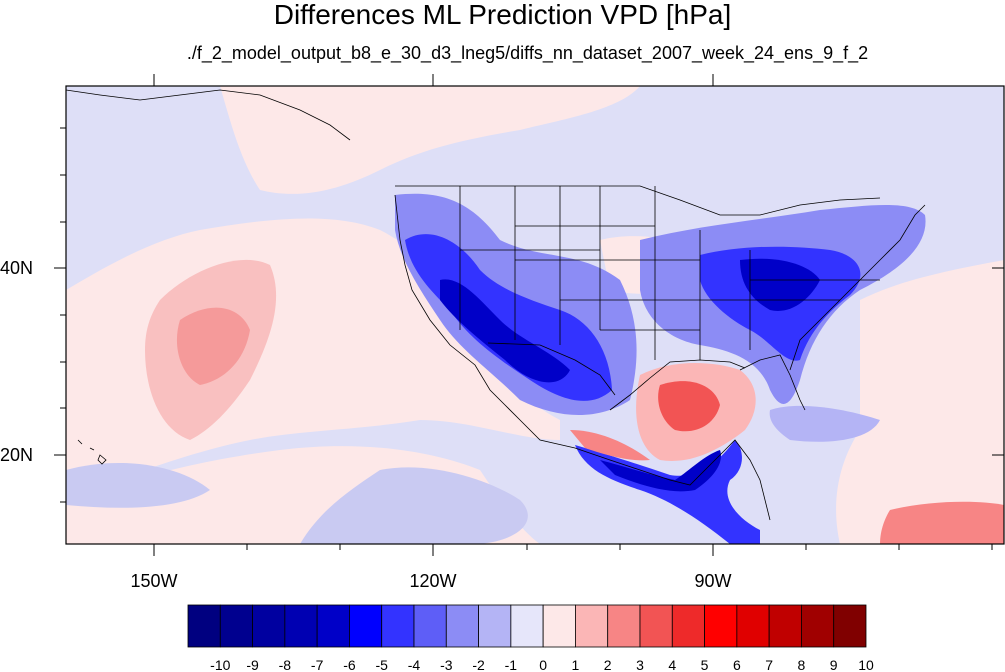 The width and height of the screenshot is (1005, 672). Describe the element at coordinates (213, 346) in the screenshot. I see `subtropical-pacific-core` at that location.